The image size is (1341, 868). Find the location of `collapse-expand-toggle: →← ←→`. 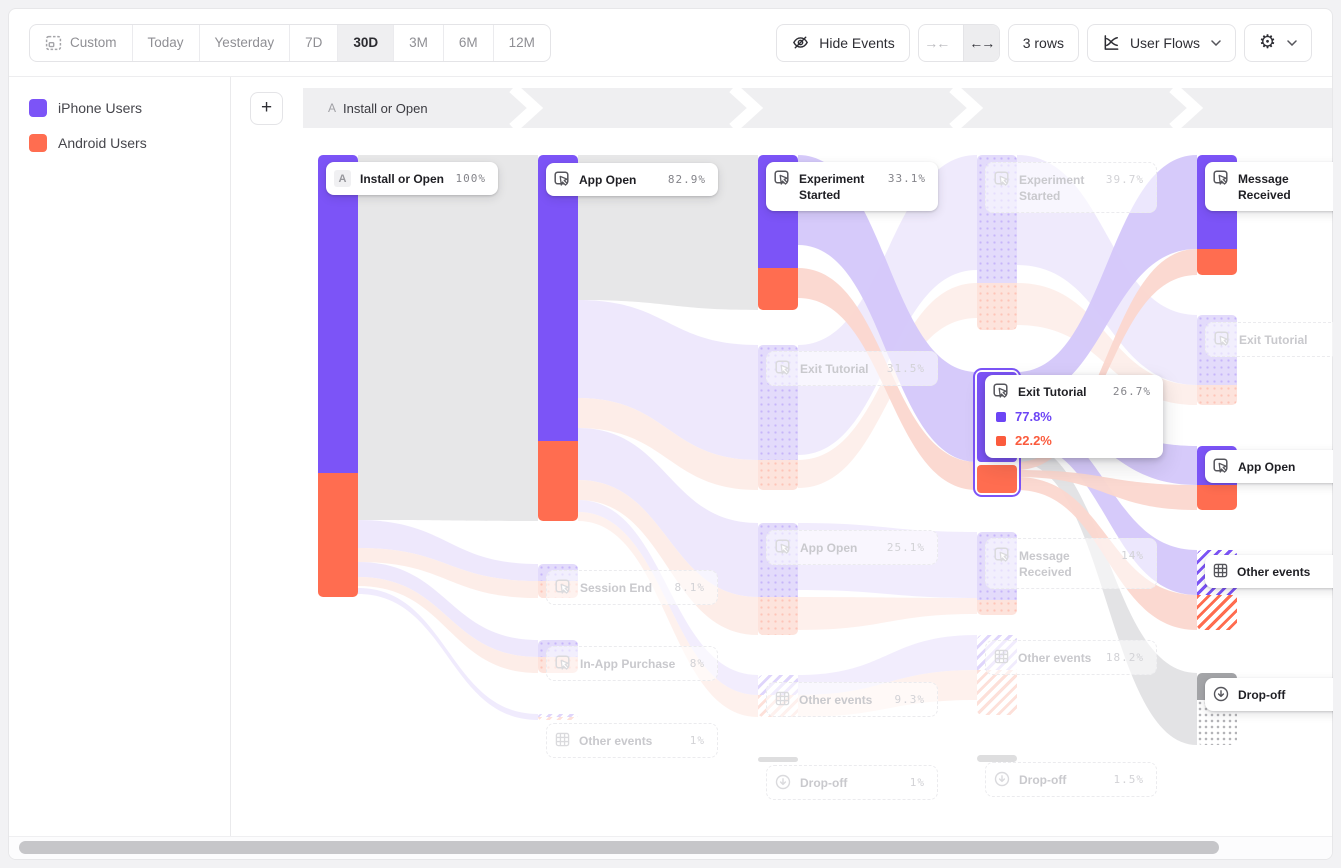

collapse-expand-toggle: →← ←→ is located at coordinates (958, 42).